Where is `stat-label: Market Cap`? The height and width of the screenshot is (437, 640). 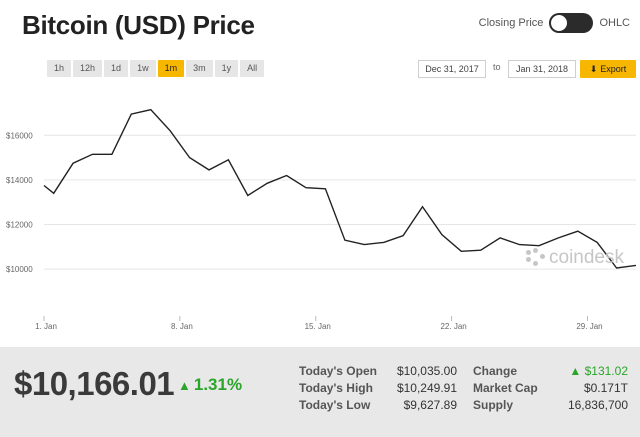
stat-label: Market Cap is located at coordinates (505, 388).